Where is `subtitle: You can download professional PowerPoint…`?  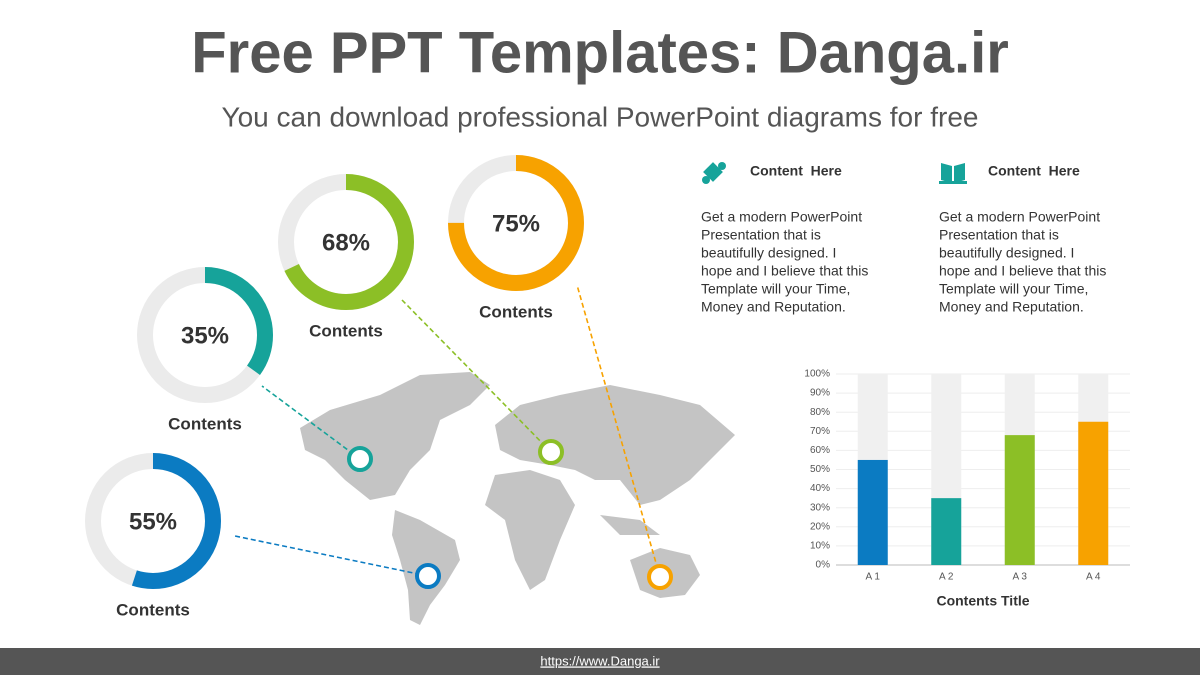
subtitle: You can download professional PowerPoint… is located at coordinates (600, 116).